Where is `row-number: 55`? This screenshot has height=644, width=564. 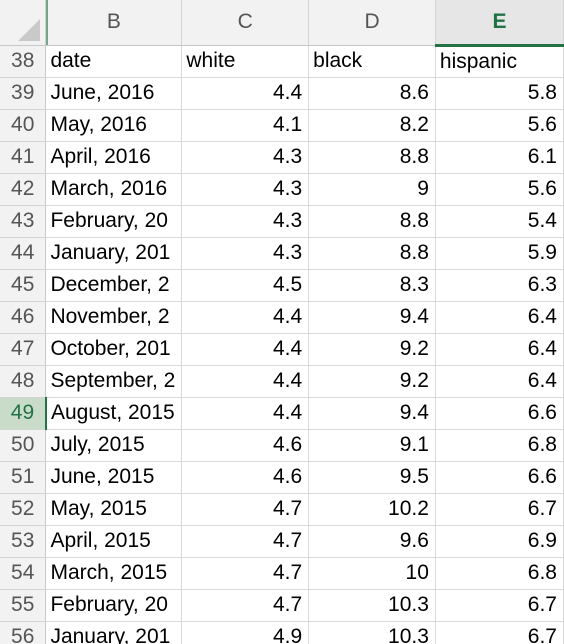
row-number: 55 is located at coordinates (23, 605).